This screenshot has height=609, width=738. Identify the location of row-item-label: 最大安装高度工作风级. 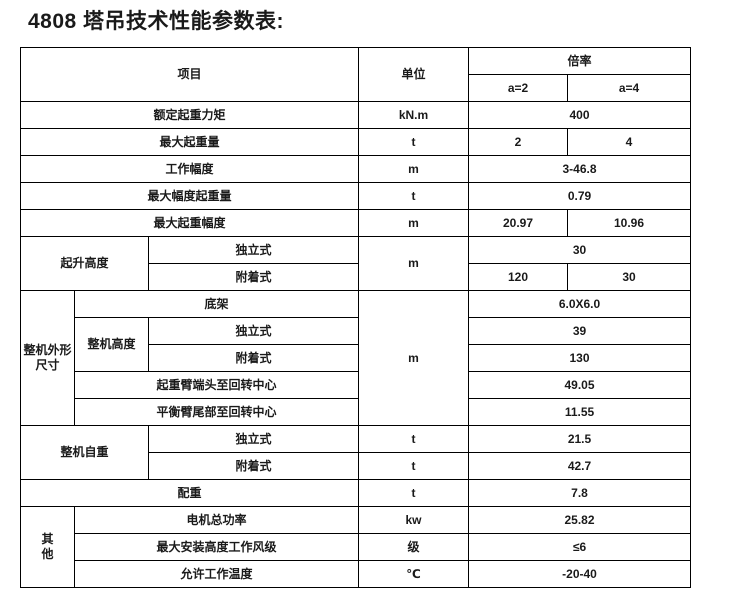
(216, 547).